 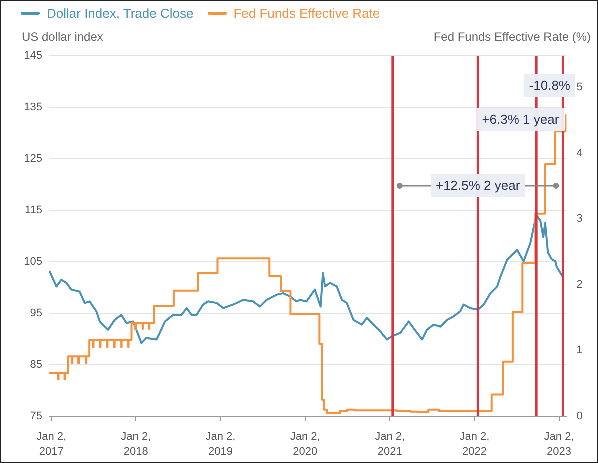 I want to click on legend-label: Dollar Index, Trade Close, so click(x=120, y=13).